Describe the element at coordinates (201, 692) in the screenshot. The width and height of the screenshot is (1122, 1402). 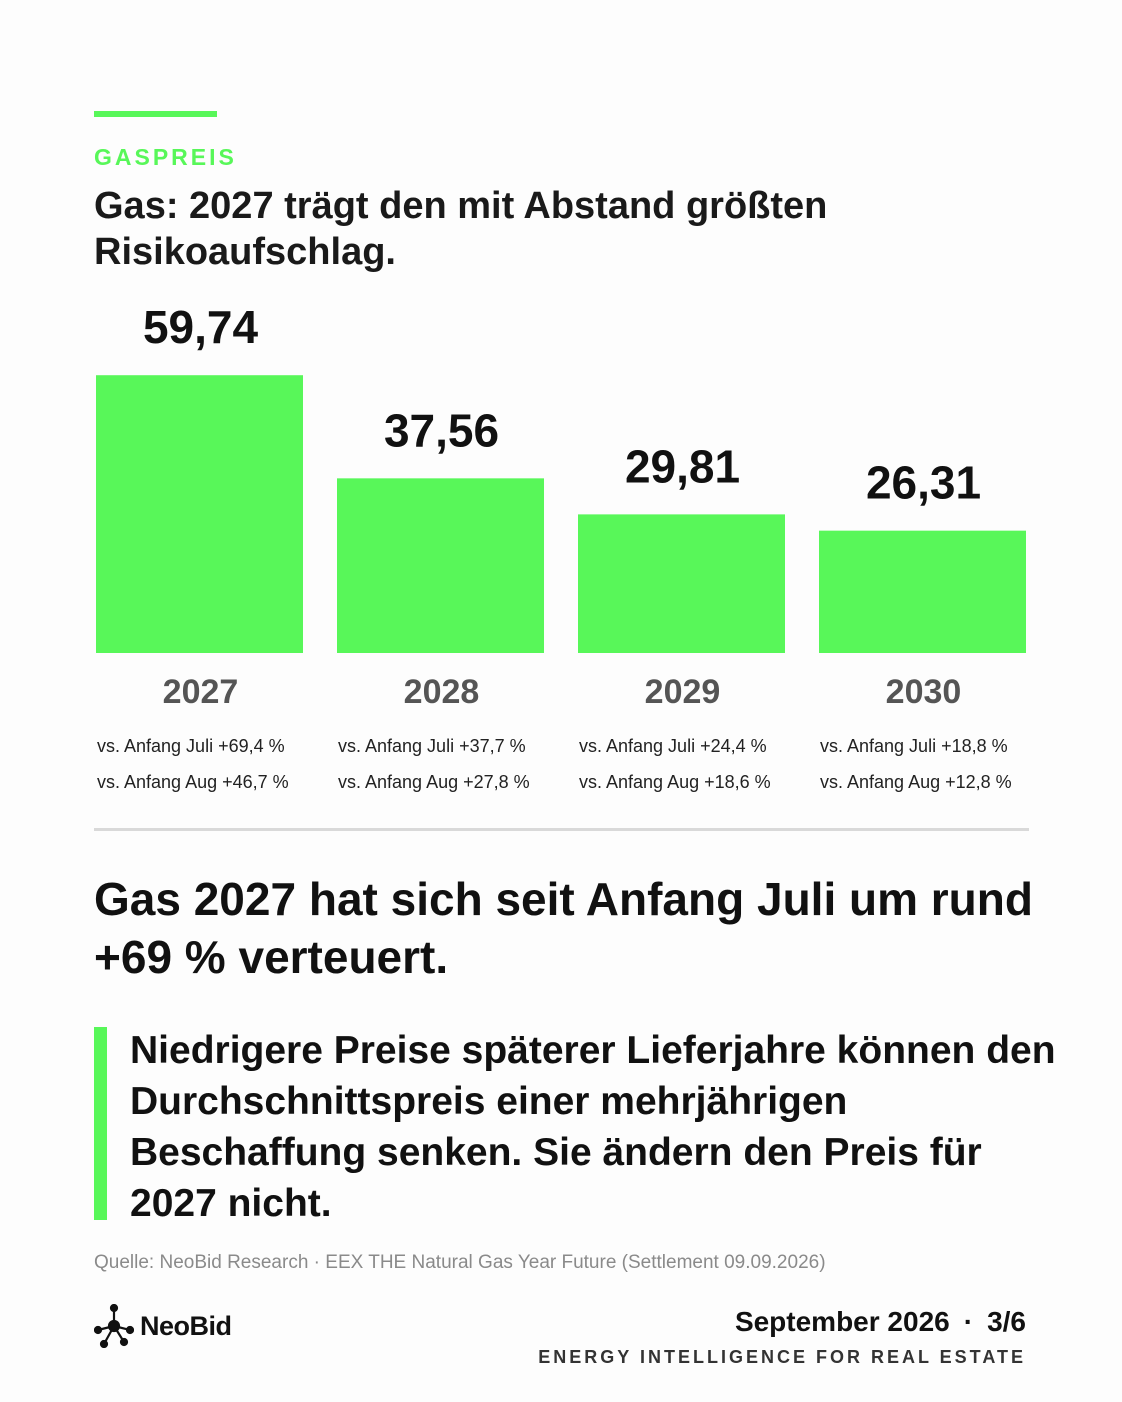
I see `category-label-2027: 2027` at that location.